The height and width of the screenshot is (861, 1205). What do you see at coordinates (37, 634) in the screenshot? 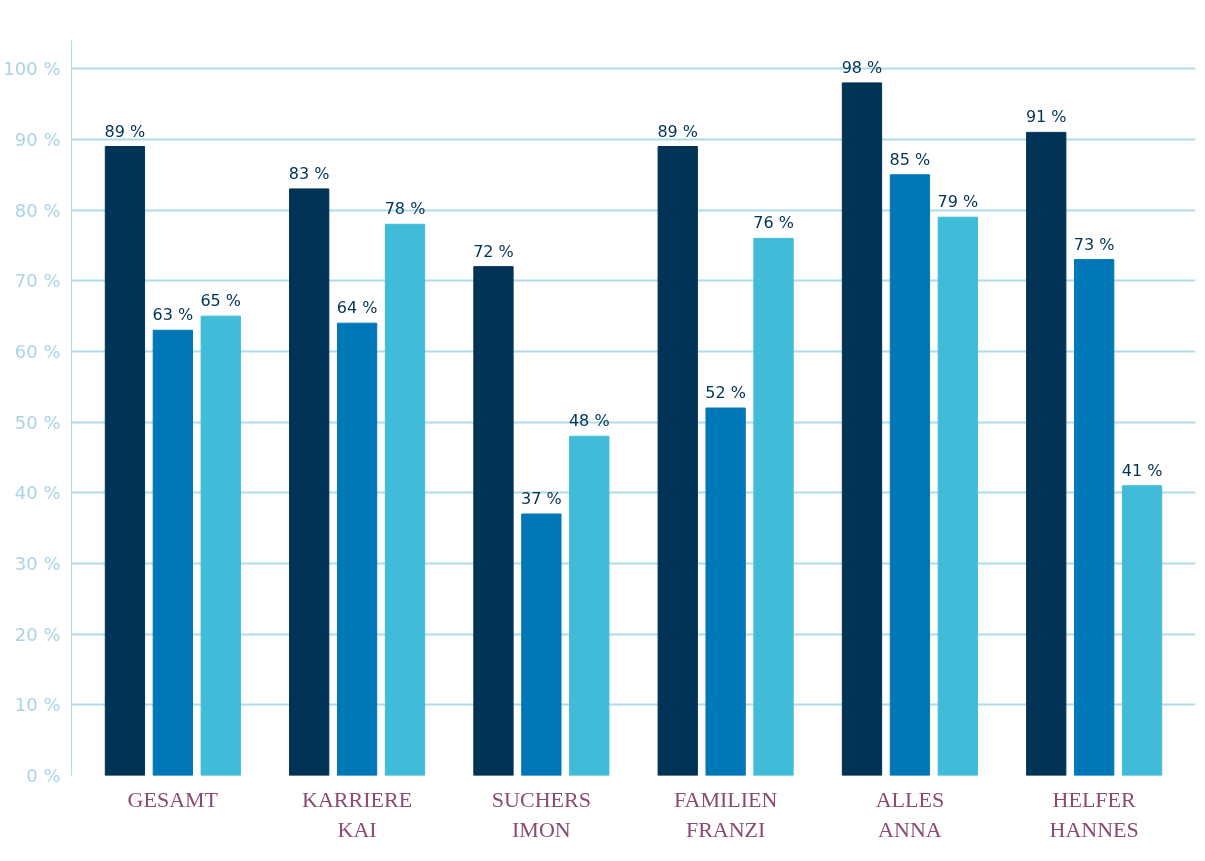
I see `y-tick-label: 20 %` at bounding box center [37, 634].